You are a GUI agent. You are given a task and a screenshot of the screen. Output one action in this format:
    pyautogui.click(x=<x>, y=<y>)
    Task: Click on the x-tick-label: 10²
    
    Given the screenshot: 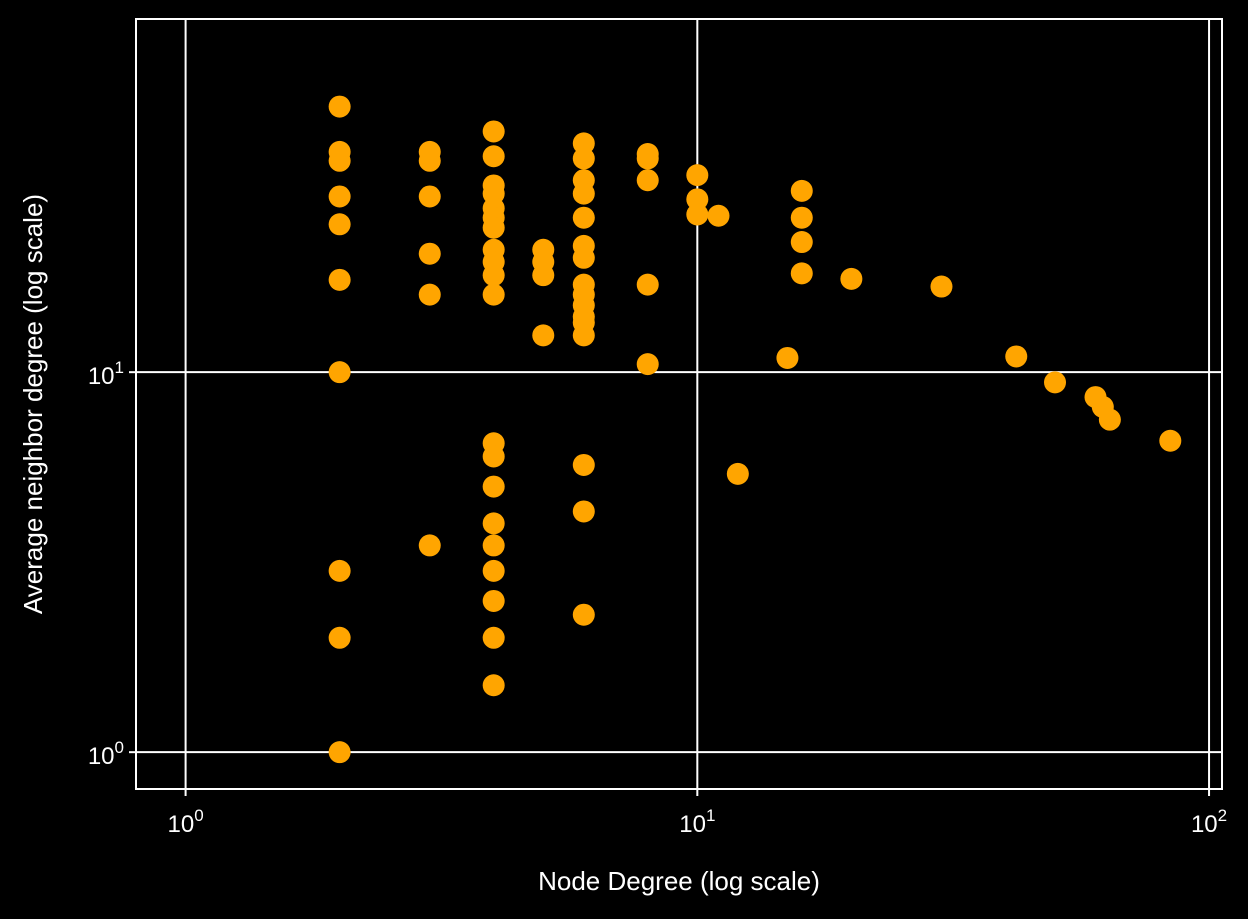 What is the action you would take?
    pyautogui.click(x=1209, y=822)
    